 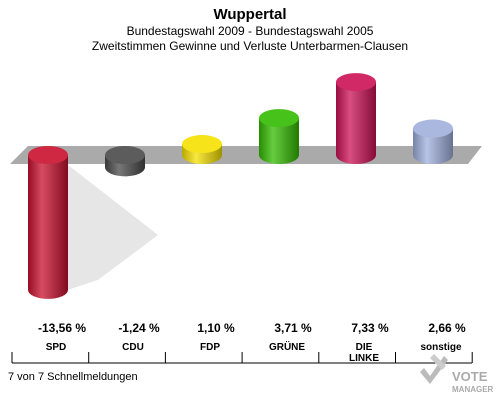 I want to click on baseline-plane, so click(x=246, y=155).